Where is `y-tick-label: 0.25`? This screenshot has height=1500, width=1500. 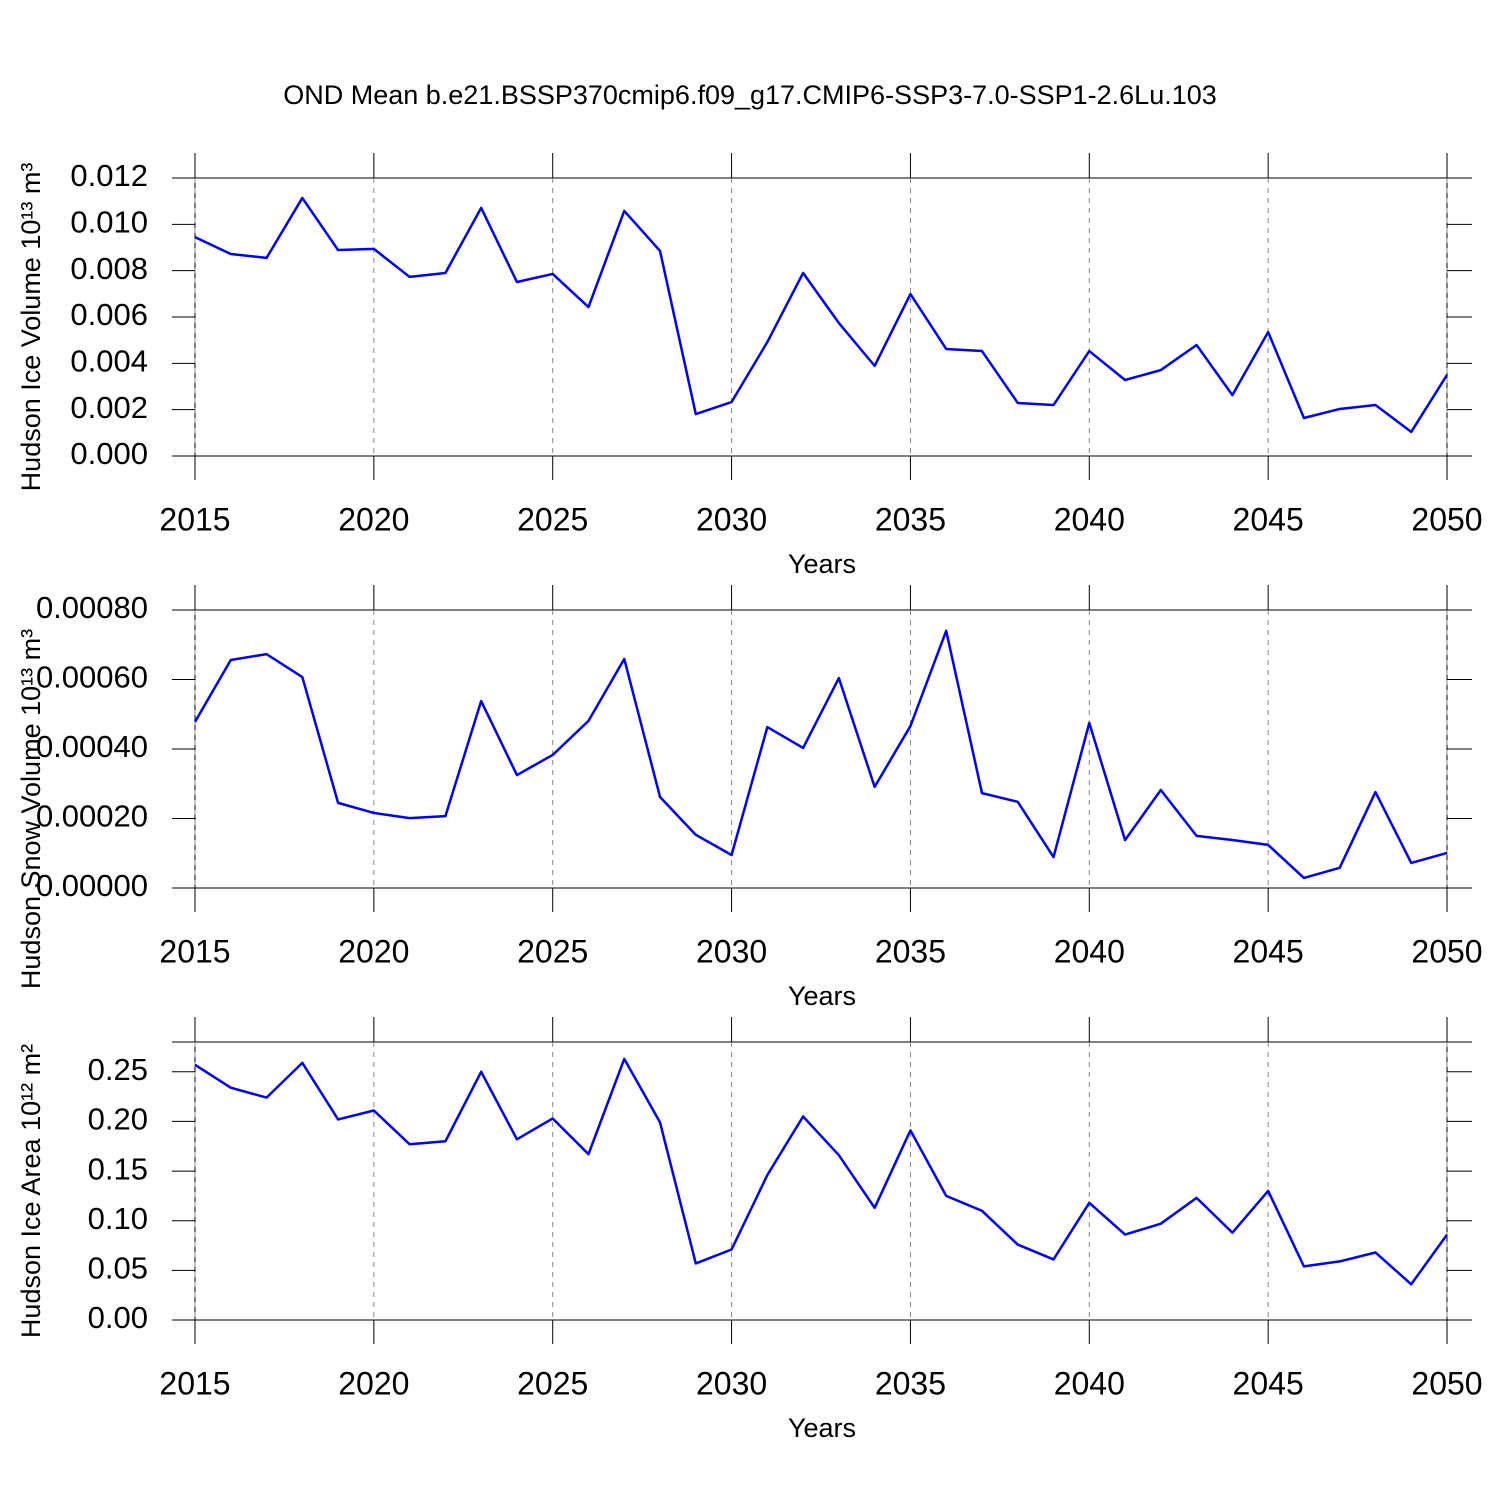 y-tick-label: 0.25 is located at coordinates (118, 1069).